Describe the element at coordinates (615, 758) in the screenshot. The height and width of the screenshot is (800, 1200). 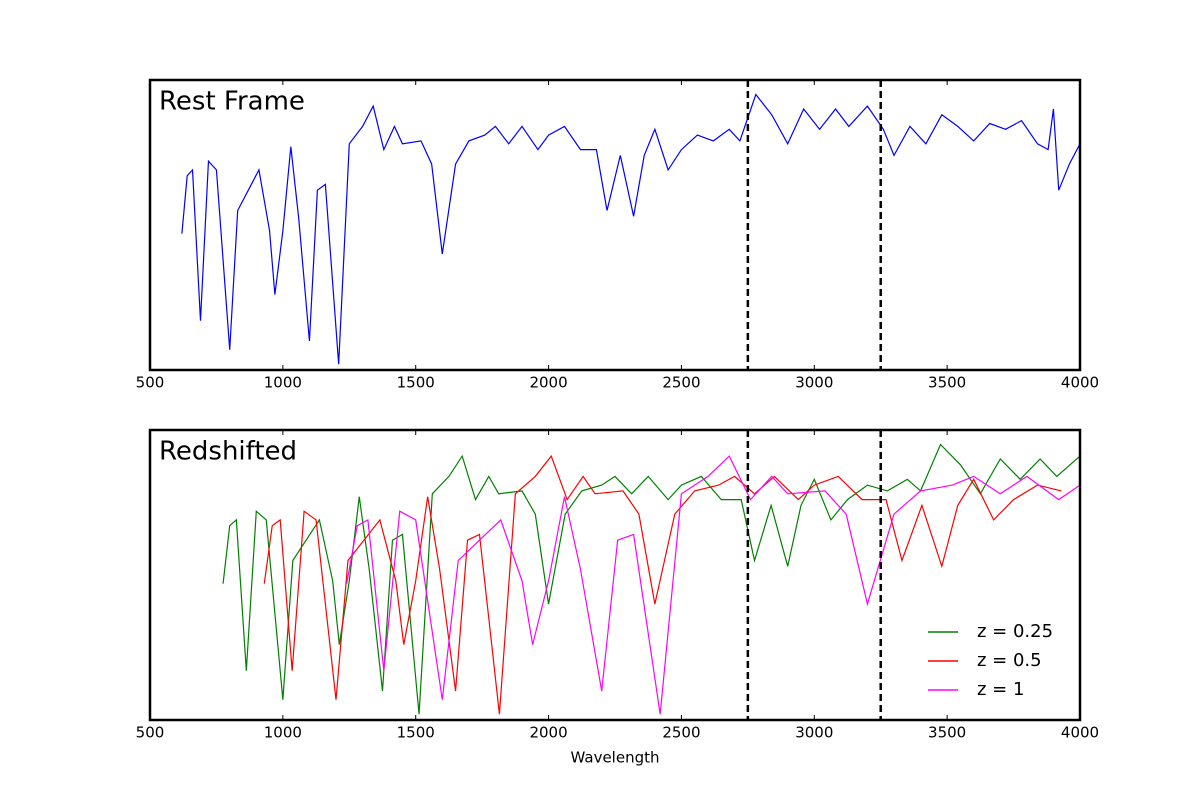
I see `x-axis-label: Wavelength` at that location.